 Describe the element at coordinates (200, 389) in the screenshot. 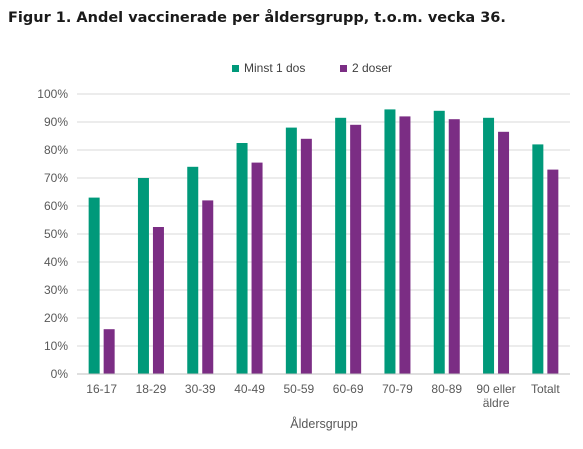

I see `x-tick-label: 30-39` at that location.